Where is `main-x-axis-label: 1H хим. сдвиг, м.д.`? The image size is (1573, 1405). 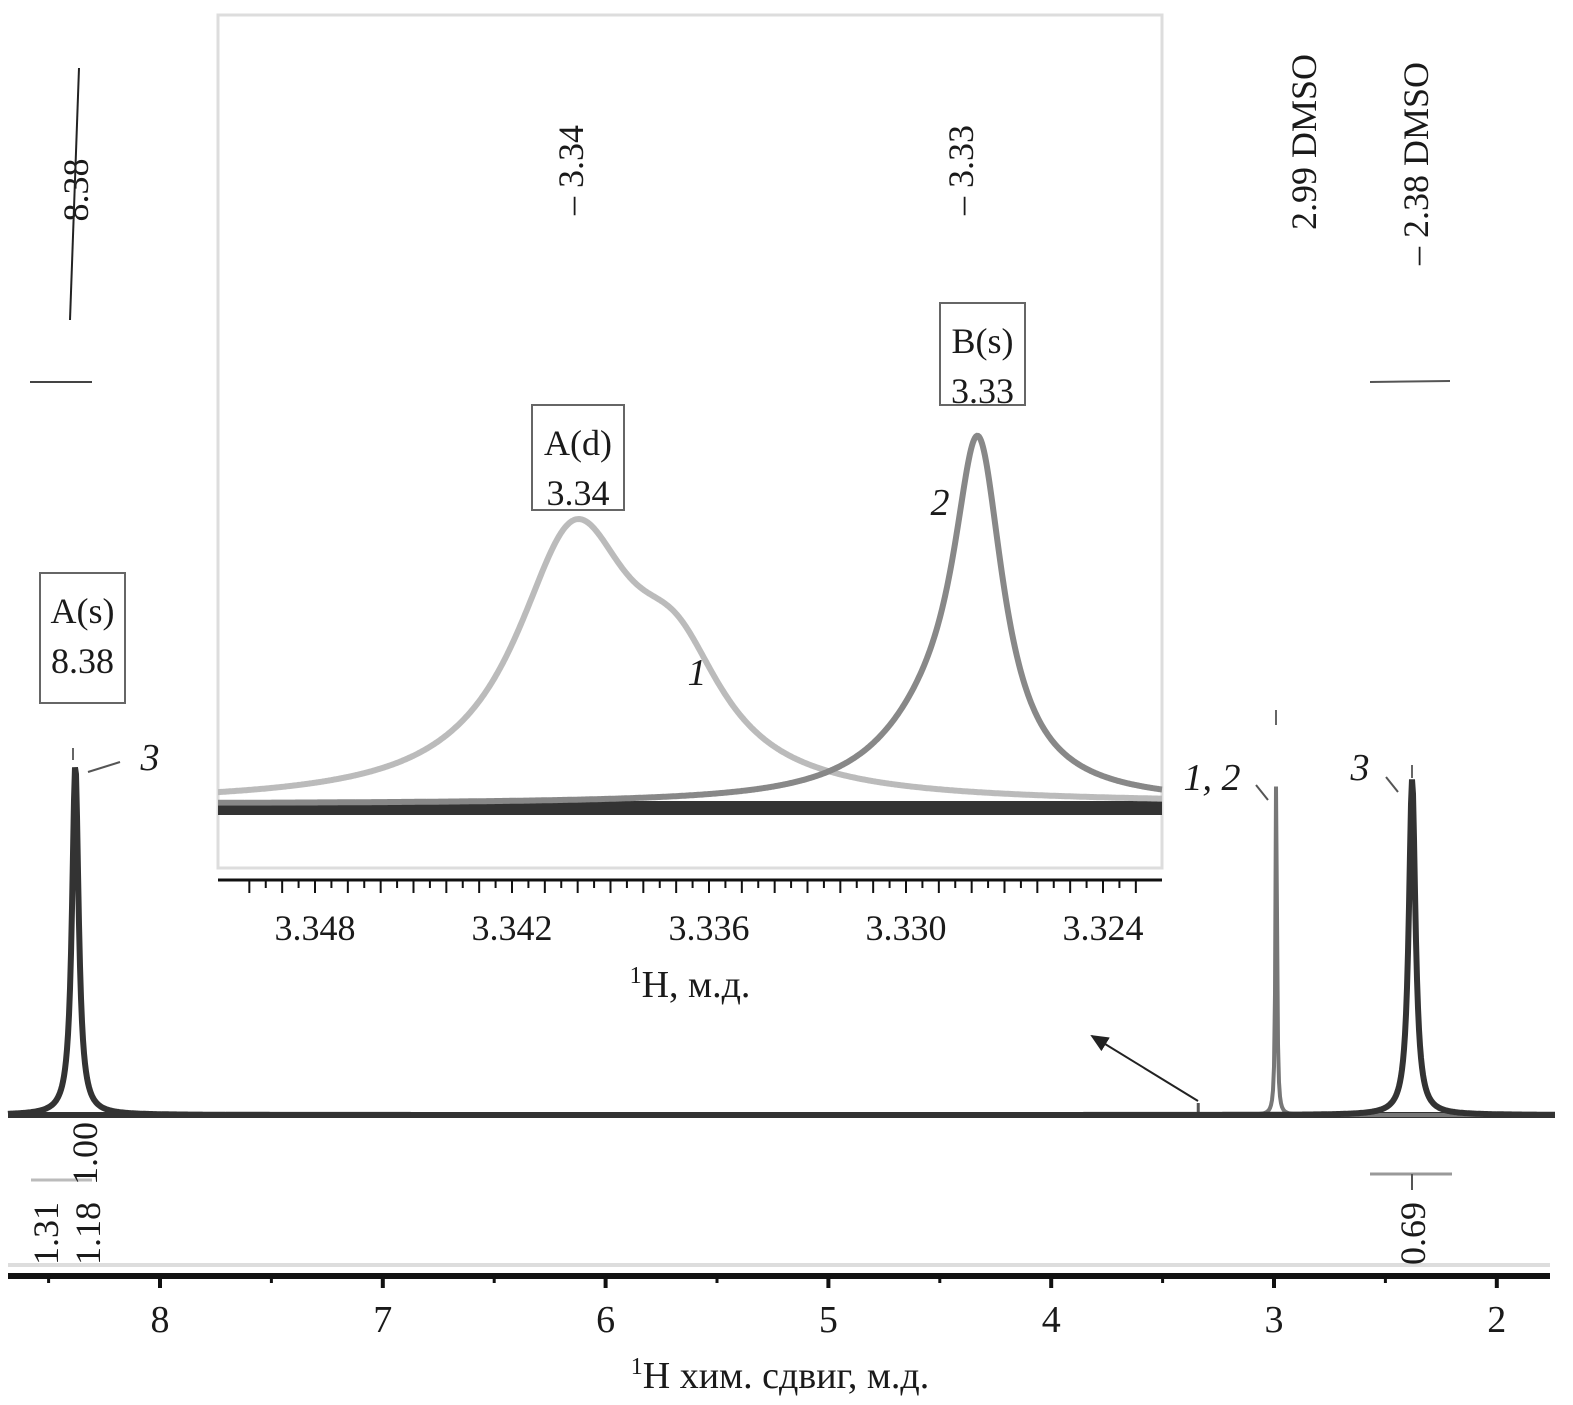
main-x-axis-label: 1H хим. сдвиг, м.д. is located at coordinates (780, 1375).